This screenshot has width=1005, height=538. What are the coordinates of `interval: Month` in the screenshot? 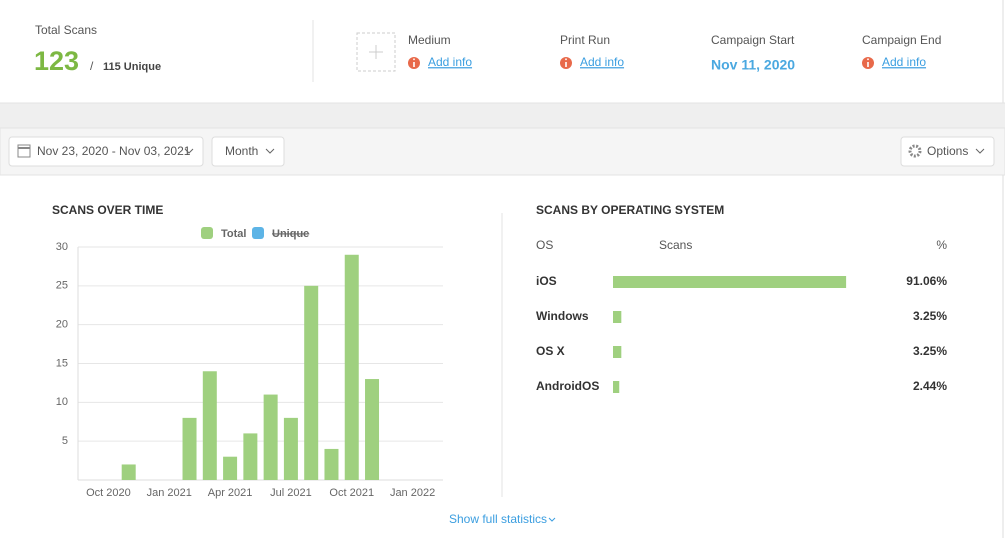 It's located at (241, 151).